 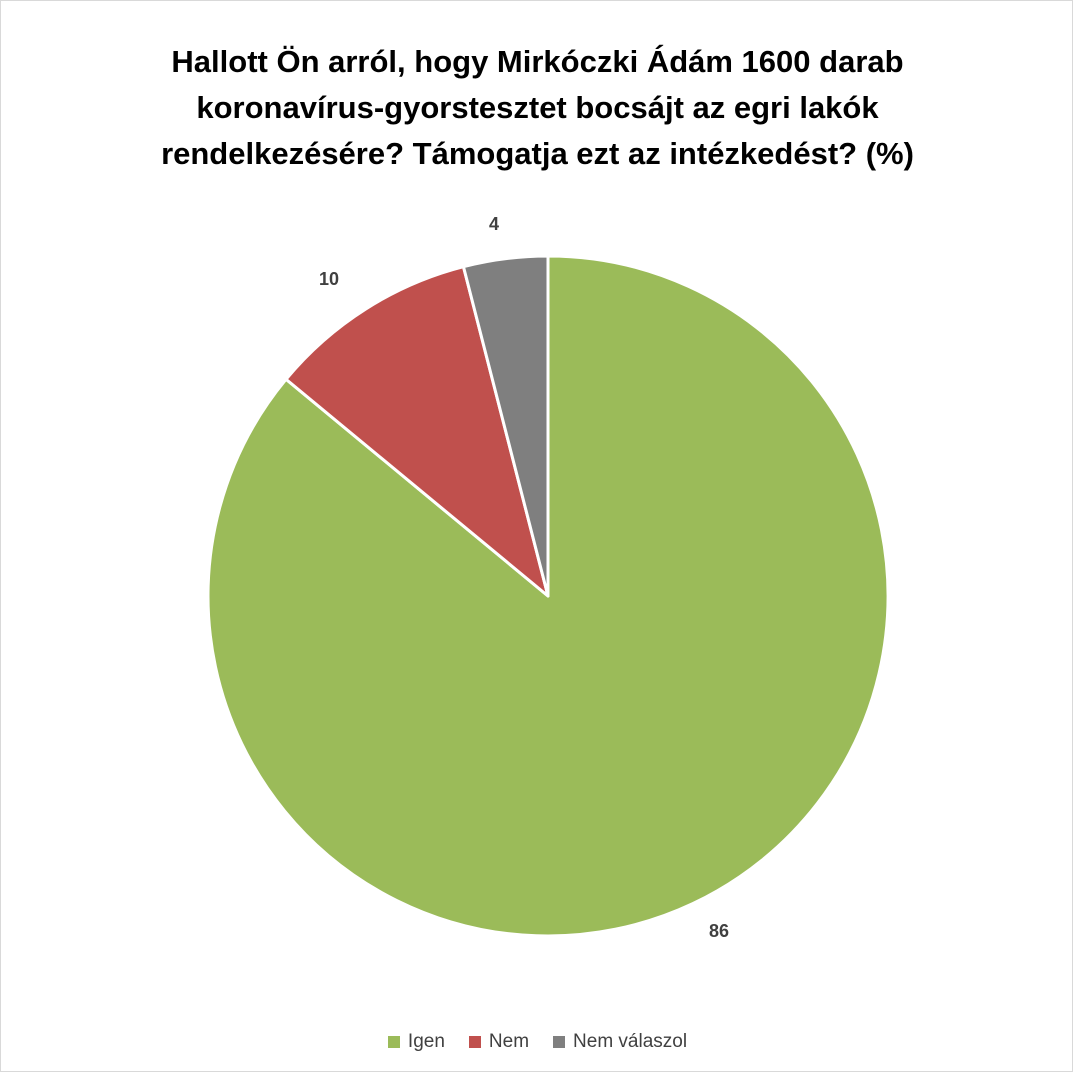 What do you see at coordinates (494, 224) in the screenshot?
I see `data-label-nem-valaszol: 4` at bounding box center [494, 224].